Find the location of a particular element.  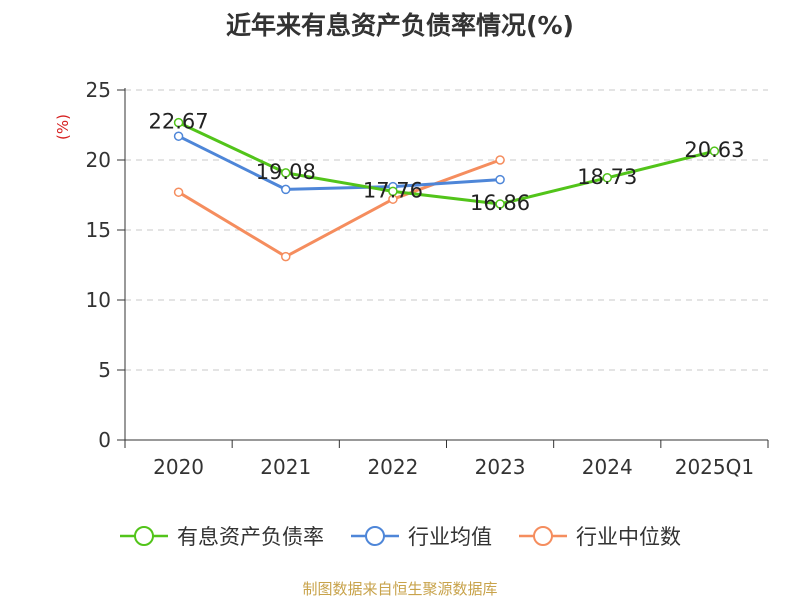

x-tick-label: 2020 is located at coordinates (178, 467).